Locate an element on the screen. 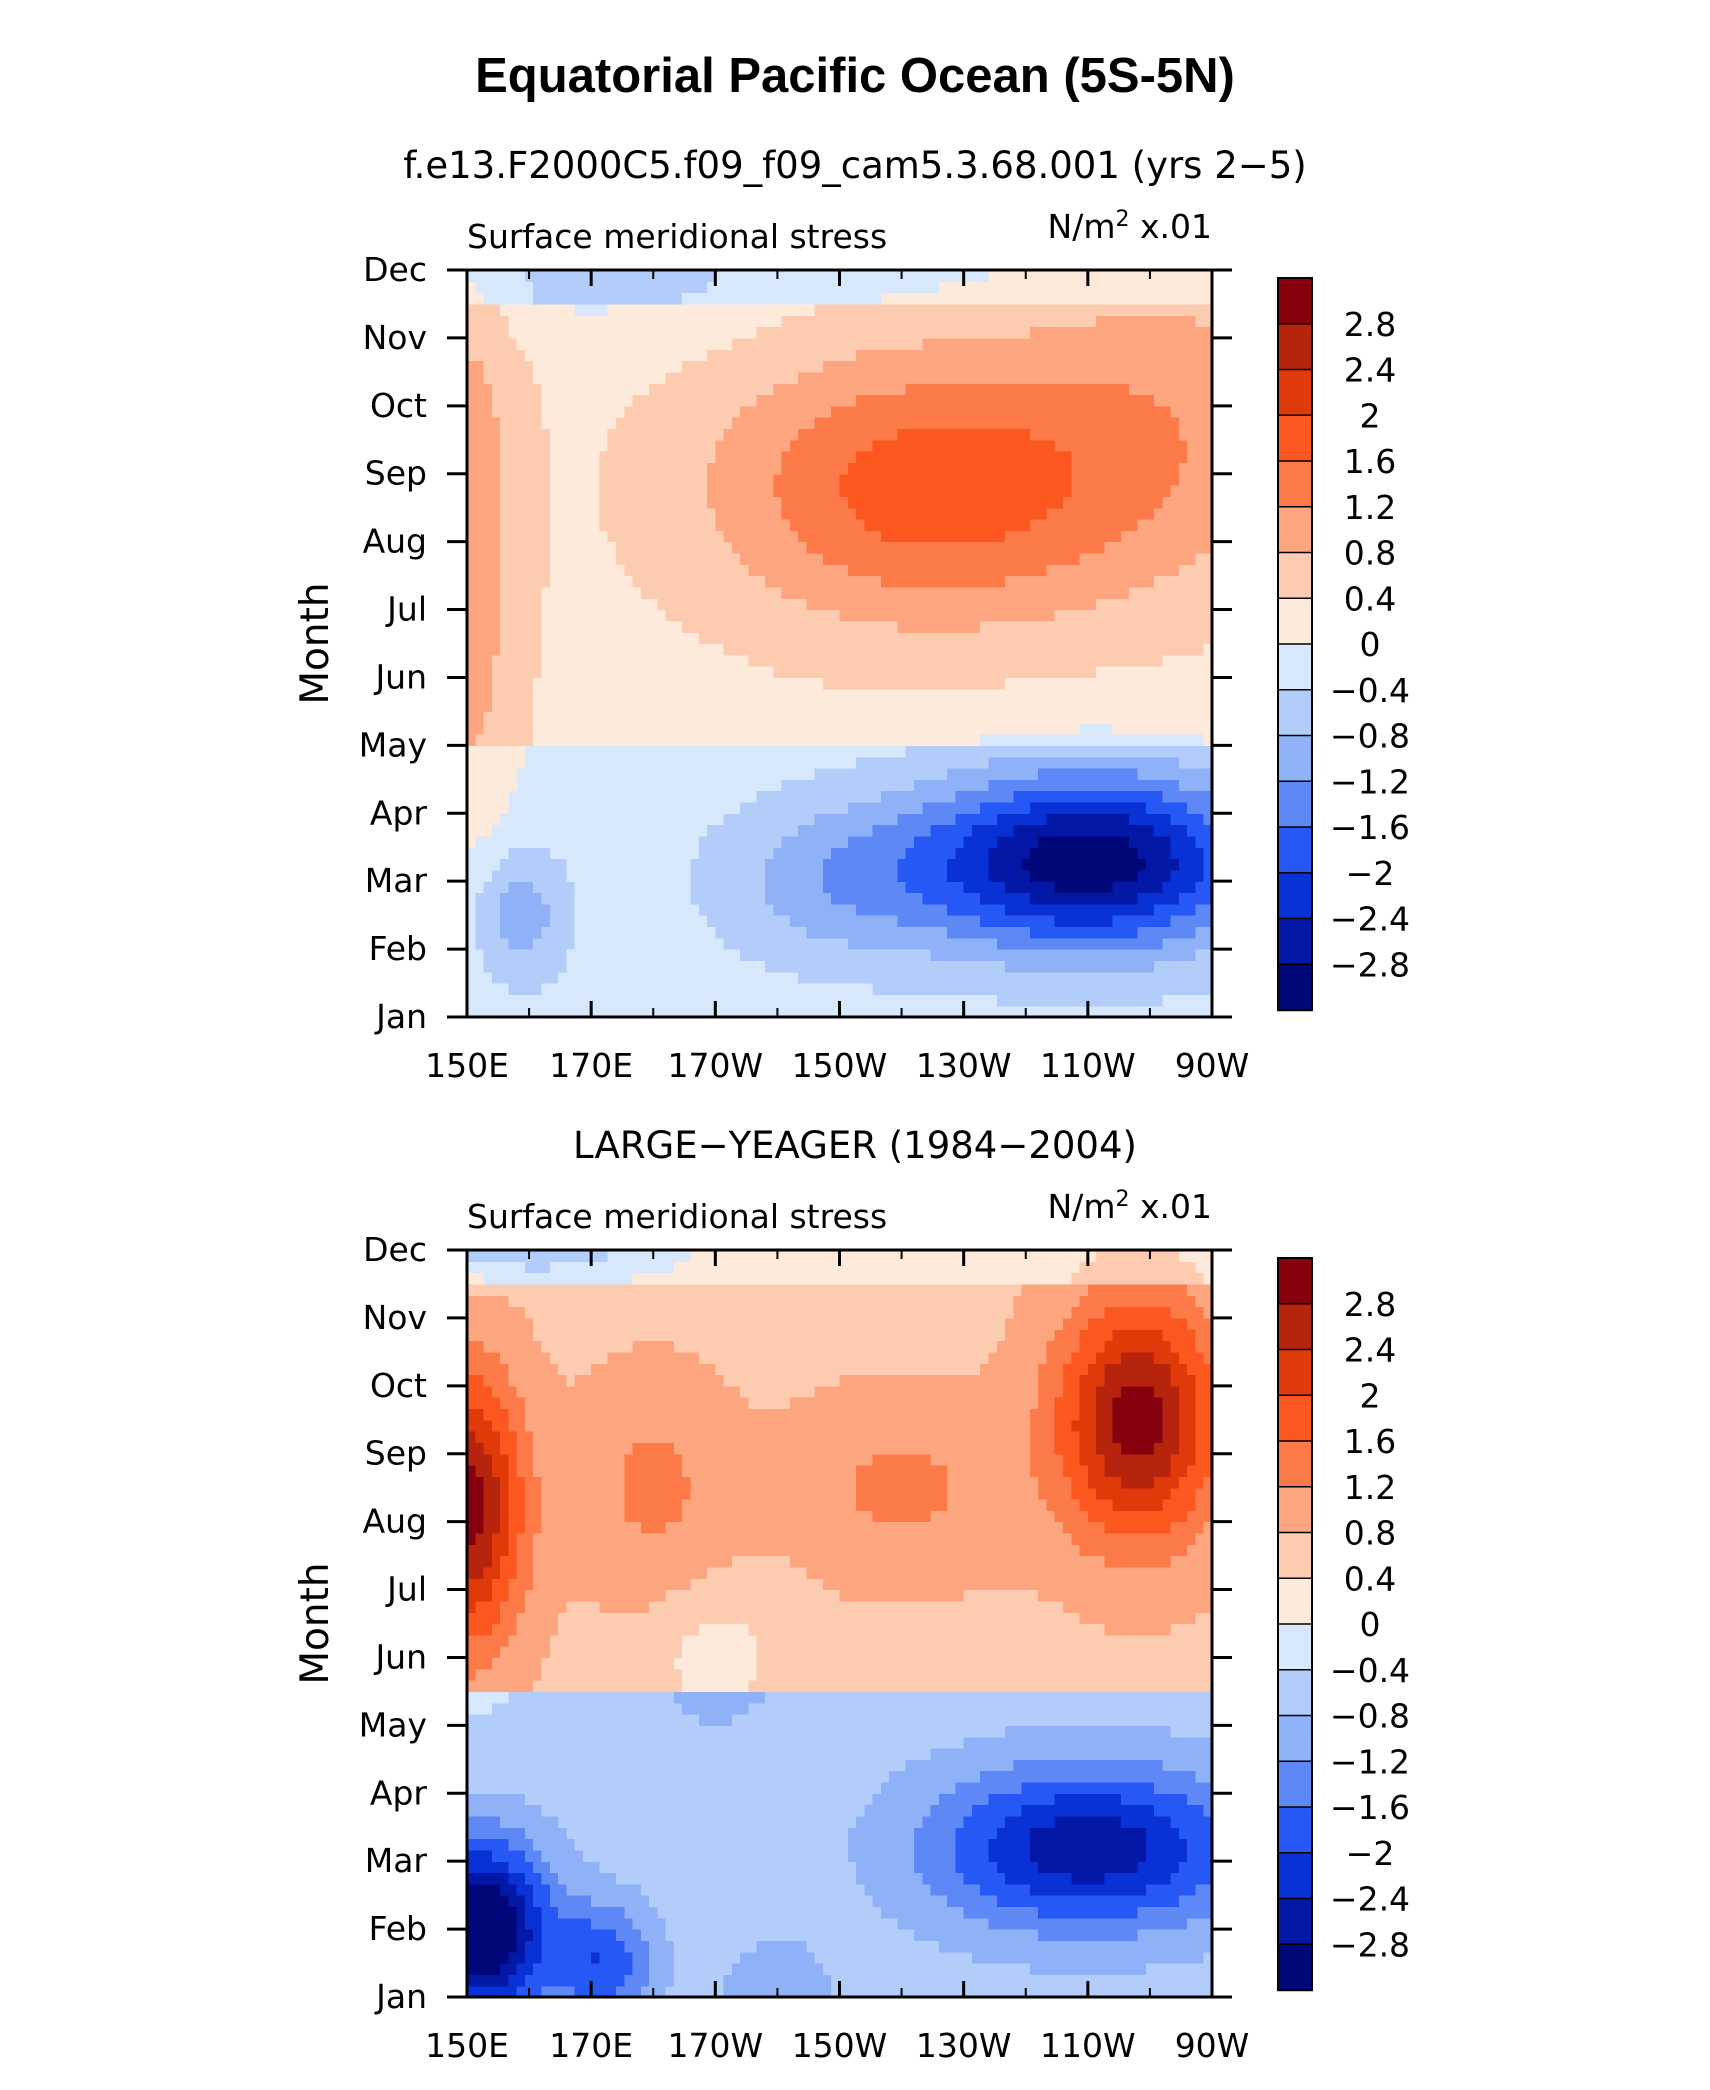 The width and height of the screenshot is (1710, 2090). colorbar-label: −1.2 is located at coordinates (1370, 781).